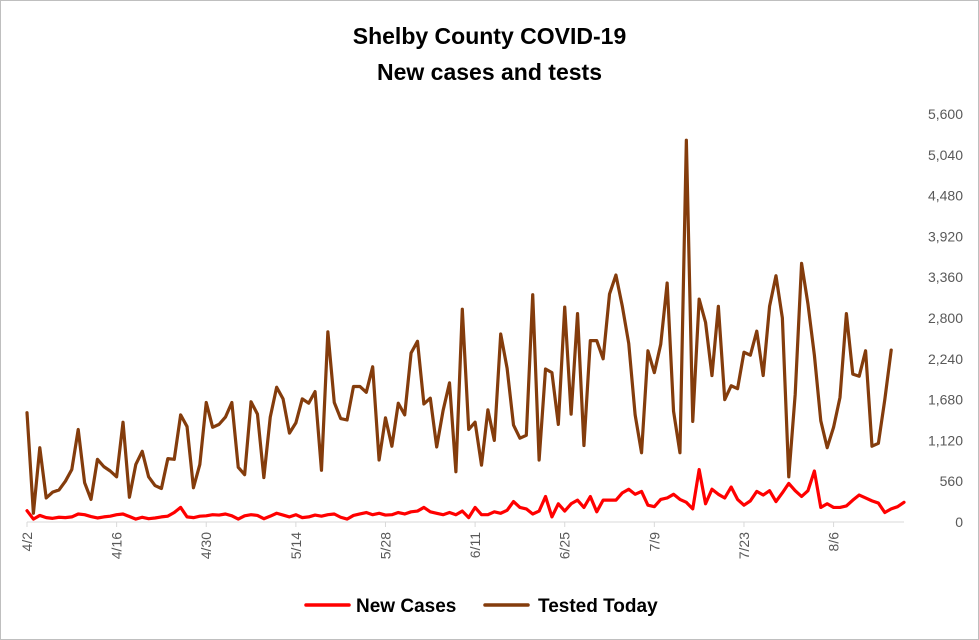 The width and height of the screenshot is (979, 640). What do you see at coordinates (952, 481) in the screenshot?
I see `y-tick-label: 560` at bounding box center [952, 481].